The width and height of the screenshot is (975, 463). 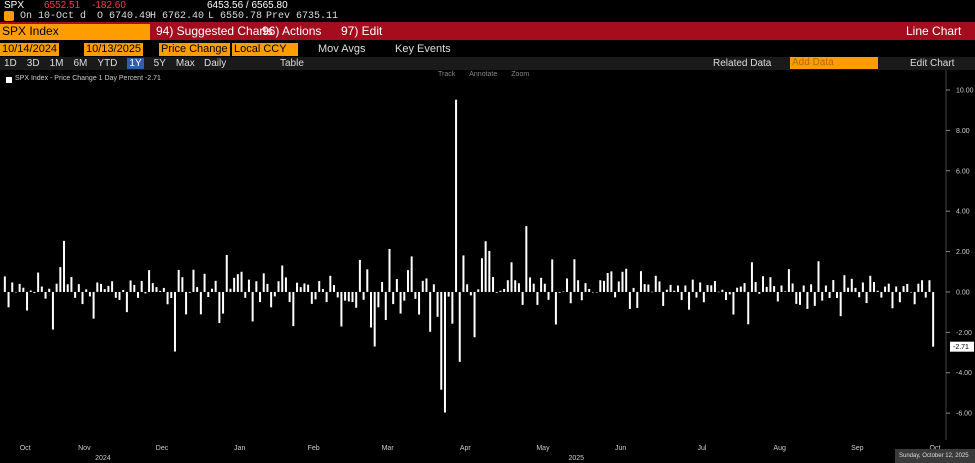 I want to click on x-tick-label: Mar, so click(x=388, y=448).